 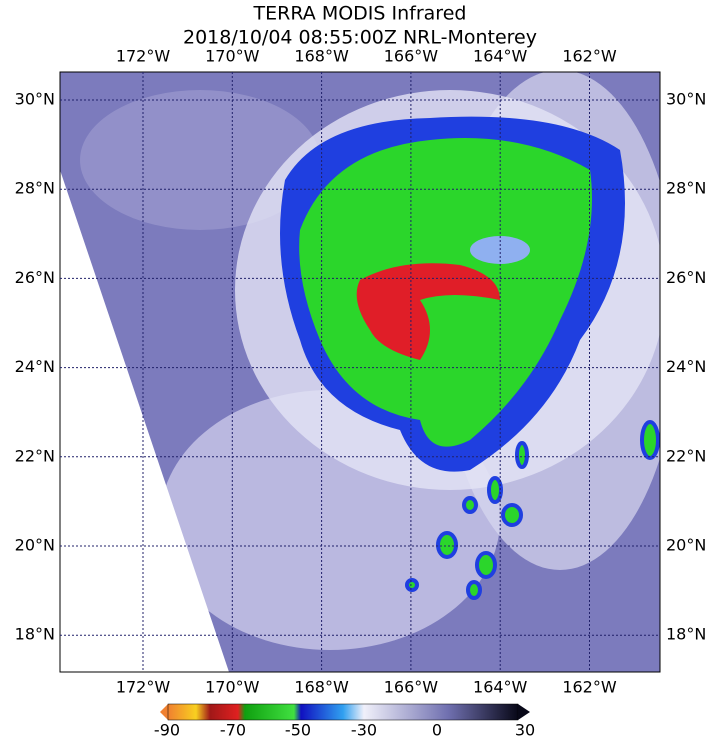 I want to click on colorbar-tick-label: -30, so click(x=364, y=730).